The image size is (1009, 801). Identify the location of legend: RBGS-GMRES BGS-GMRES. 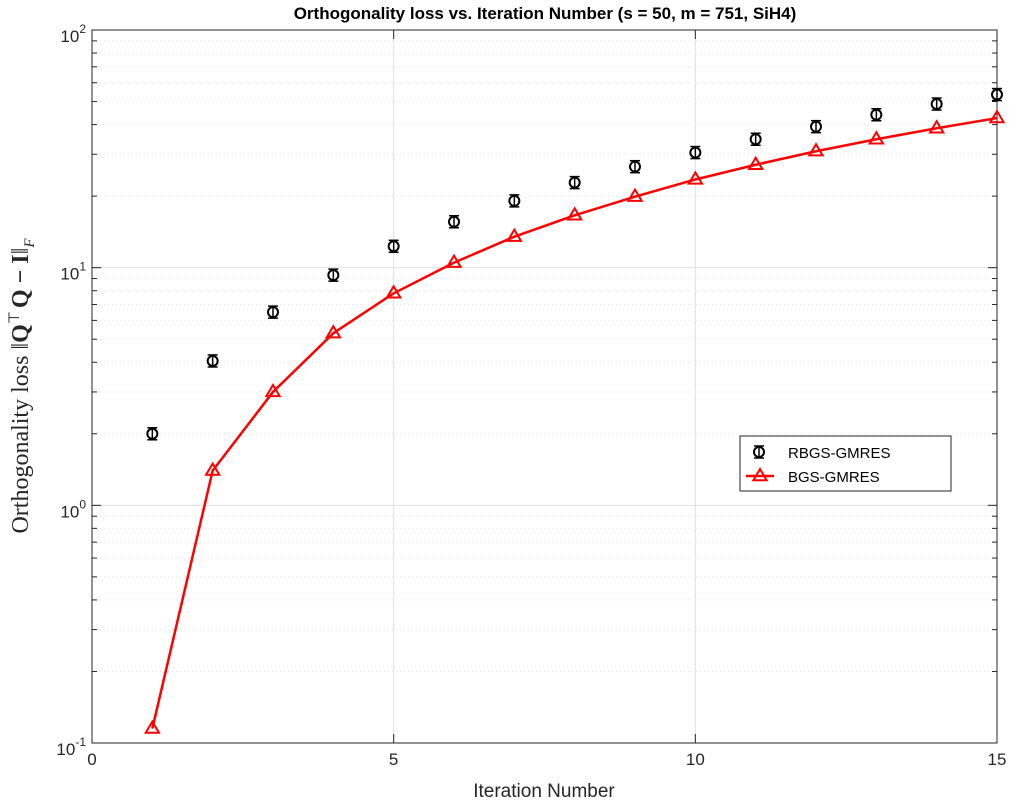
(845, 463).